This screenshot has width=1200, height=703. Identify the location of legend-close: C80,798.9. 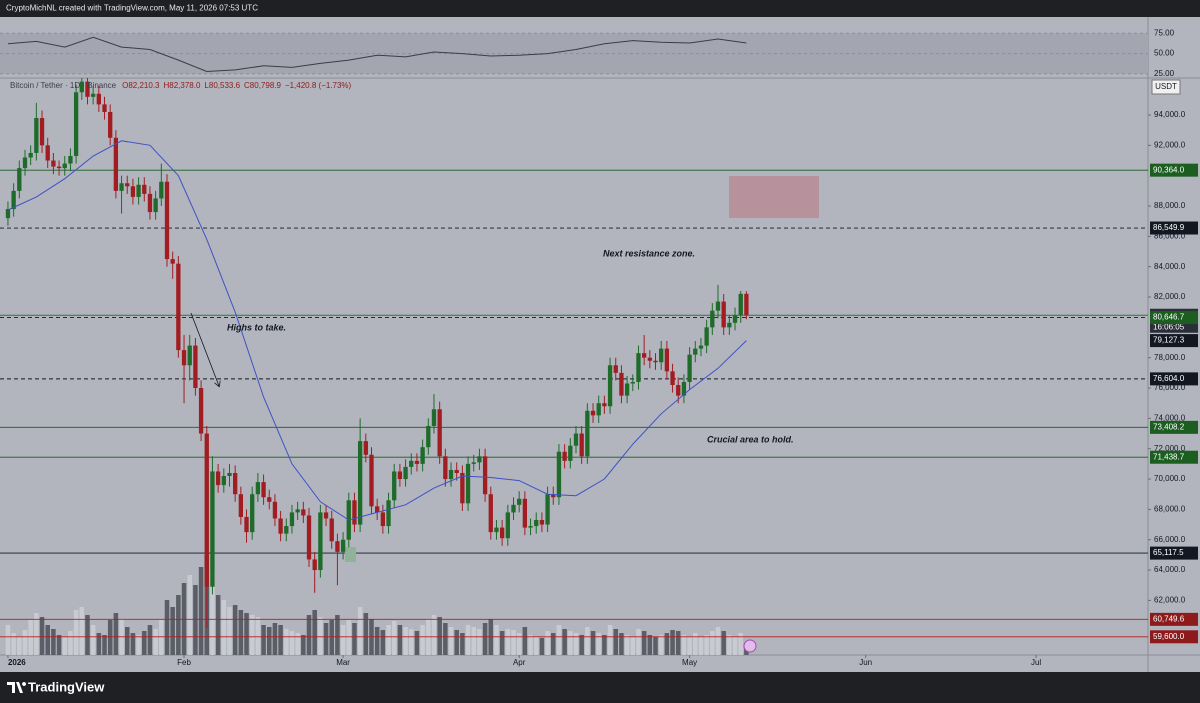
(262, 85).